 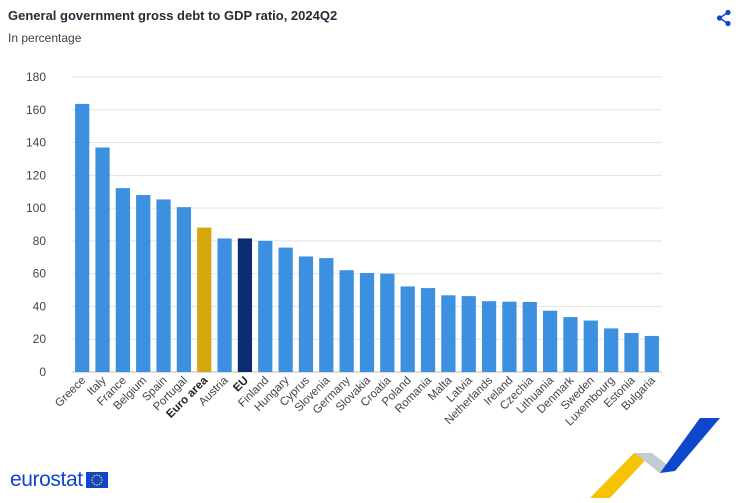 What do you see at coordinates (468, 334) in the screenshot?
I see `bar-latvia` at bounding box center [468, 334].